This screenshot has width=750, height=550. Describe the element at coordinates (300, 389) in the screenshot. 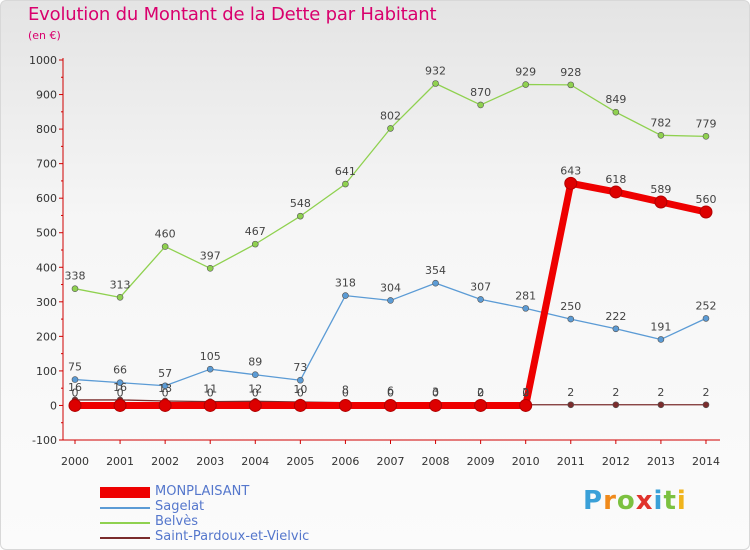

I see `data-label: 10` at that location.